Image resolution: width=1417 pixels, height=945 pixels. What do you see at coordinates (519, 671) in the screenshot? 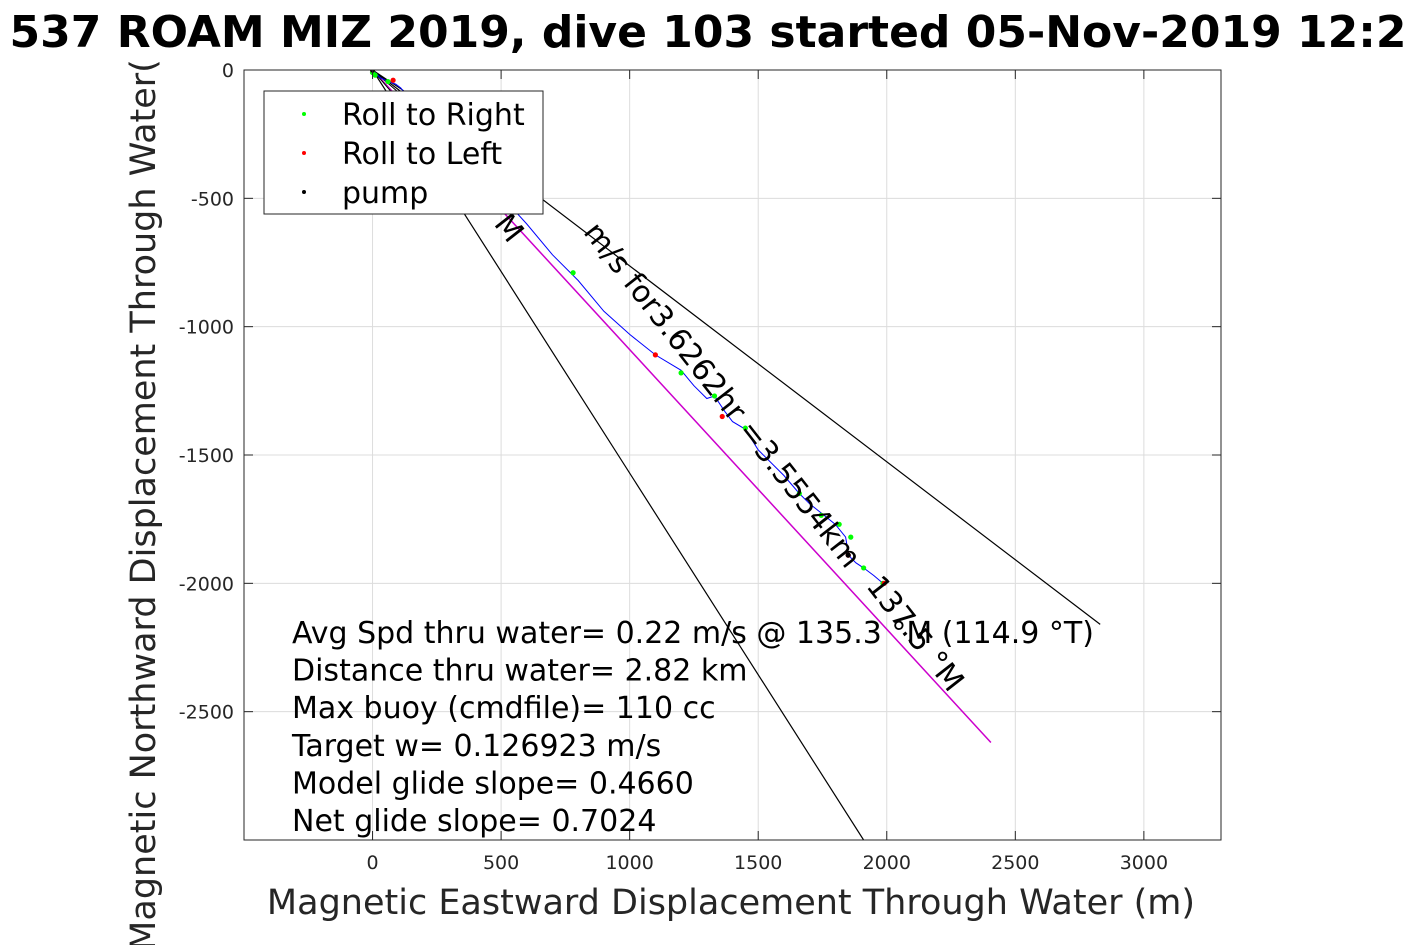
I see `stats-annotation: Distance thru water= 2.82 km` at bounding box center [519, 671].